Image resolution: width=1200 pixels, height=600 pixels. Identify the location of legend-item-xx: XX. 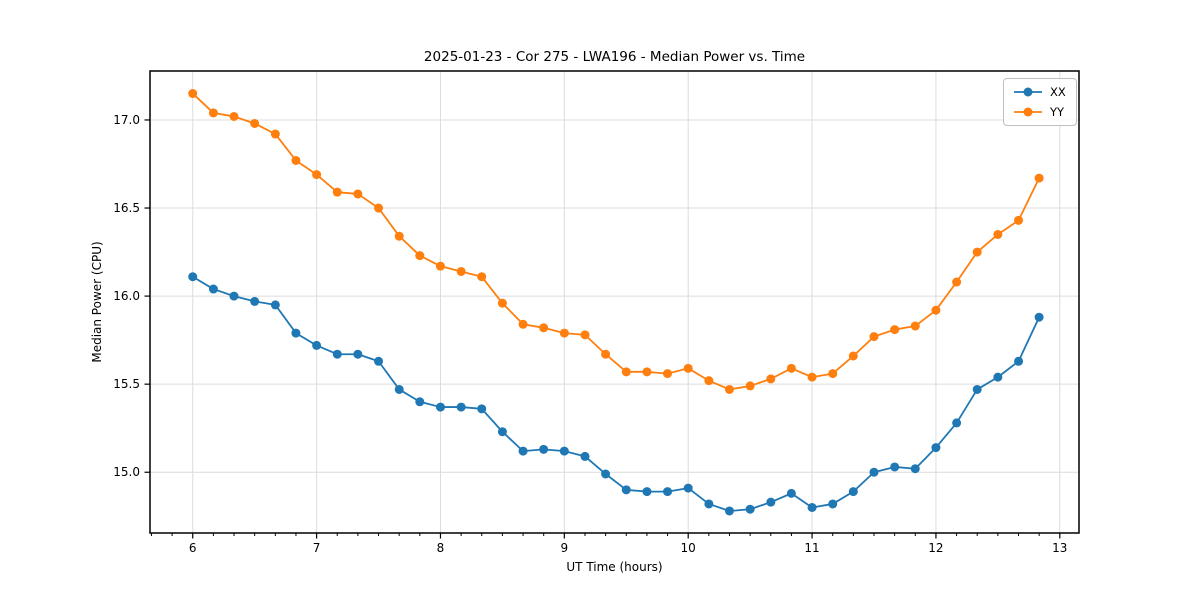
(1039, 92).